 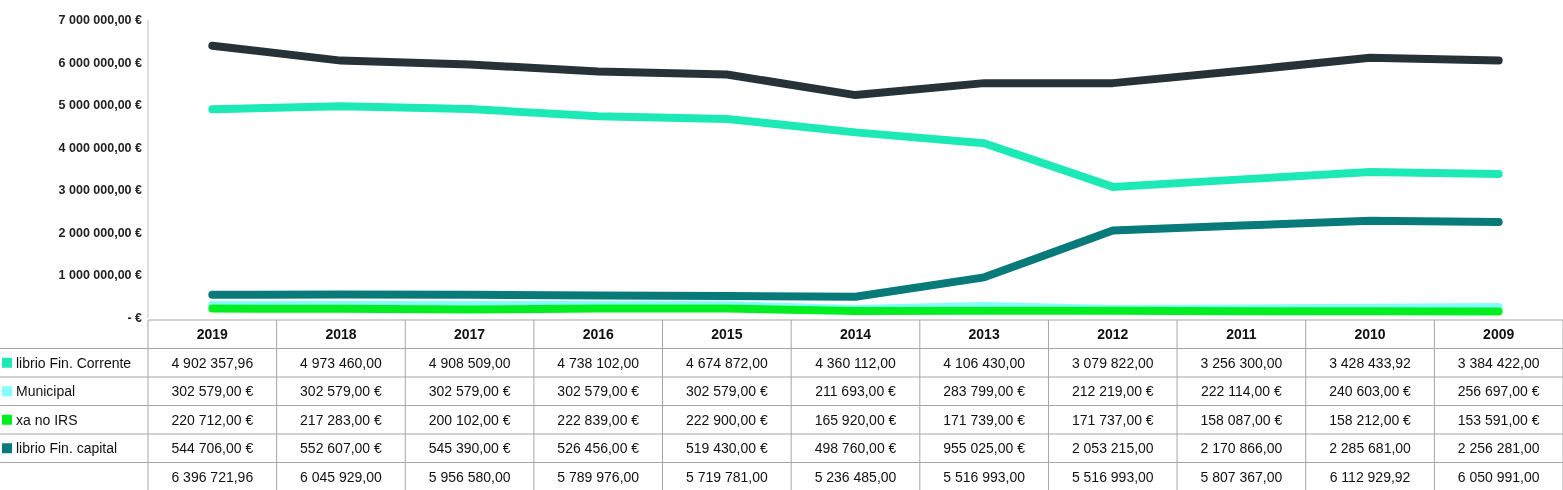 What do you see at coordinates (100, 232) in the screenshot?
I see `y-tick-label: 2 000 000,00 €` at bounding box center [100, 232].